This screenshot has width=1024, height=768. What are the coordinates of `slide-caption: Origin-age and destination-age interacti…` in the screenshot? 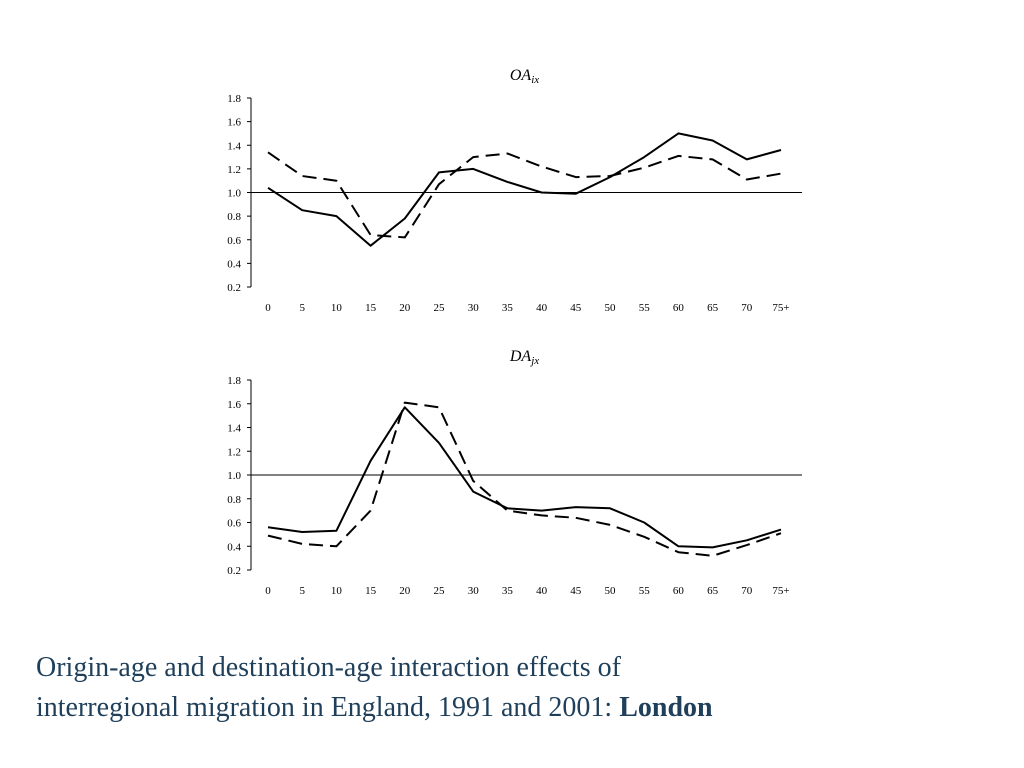 It's located at (516, 688).